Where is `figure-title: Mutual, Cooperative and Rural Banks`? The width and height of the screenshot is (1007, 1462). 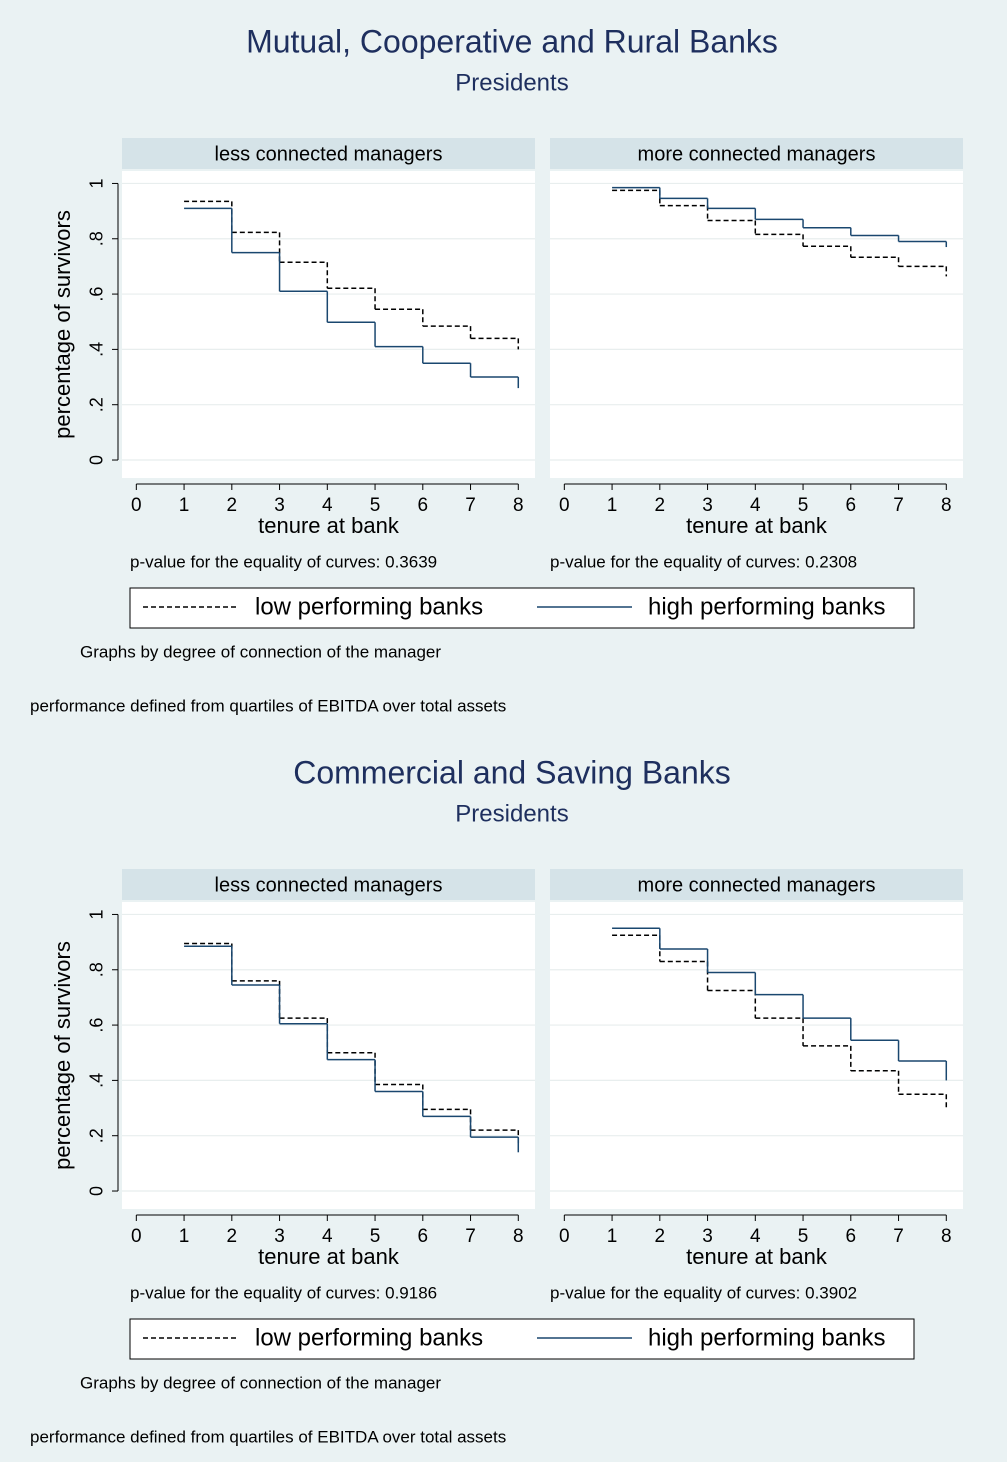 figure-title: Mutual, Cooperative and Rural Banks is located at coordinates (512, 41).